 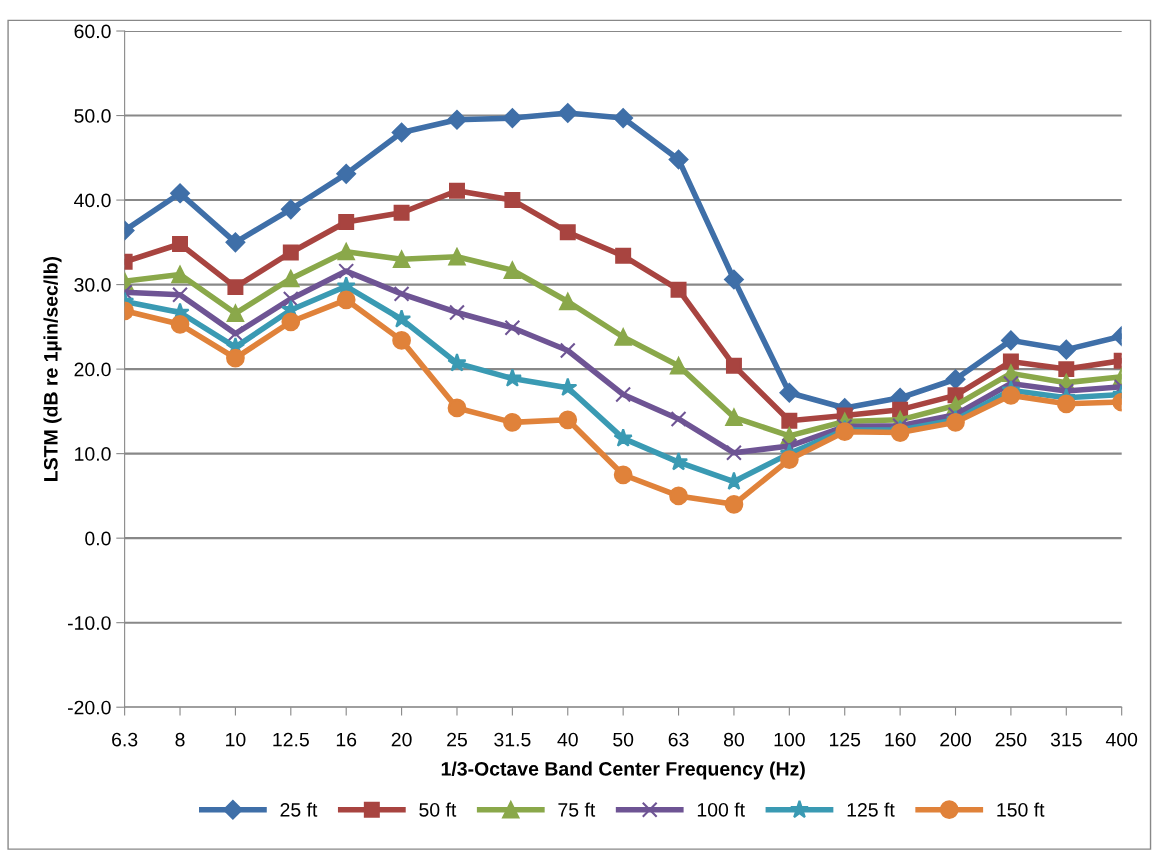 I want to click on y-tick-label: 20.0, so click(x=92, y=369).